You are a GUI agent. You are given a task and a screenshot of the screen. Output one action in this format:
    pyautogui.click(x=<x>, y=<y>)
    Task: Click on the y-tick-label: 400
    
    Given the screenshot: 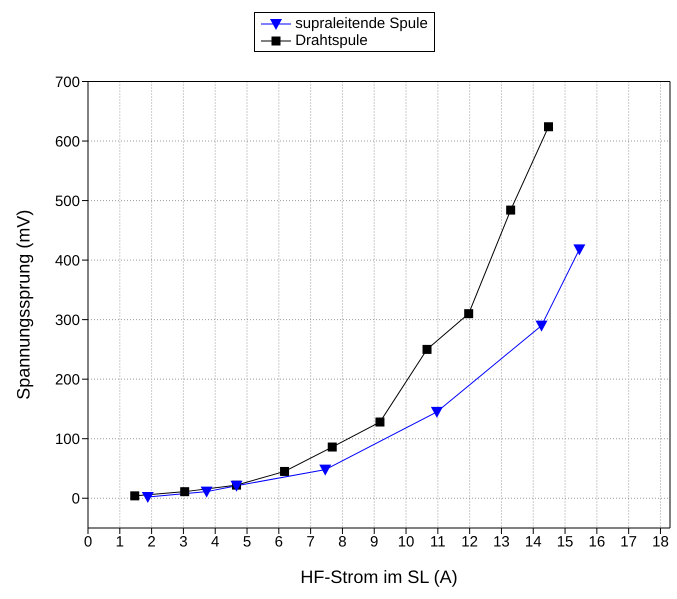 What is the action you would take?
    pyautogui.click(x=67, y=261)
    